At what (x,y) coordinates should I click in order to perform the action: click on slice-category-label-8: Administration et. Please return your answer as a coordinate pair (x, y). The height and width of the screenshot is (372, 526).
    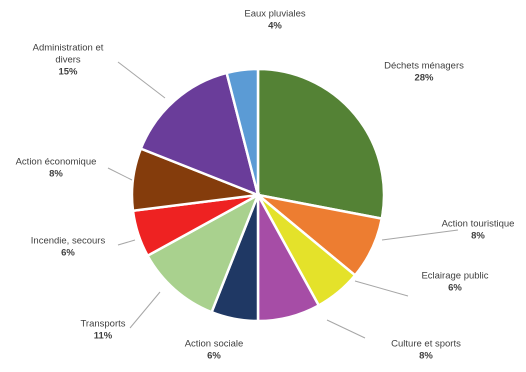
    Looking at the image, I should click on (68, 48).